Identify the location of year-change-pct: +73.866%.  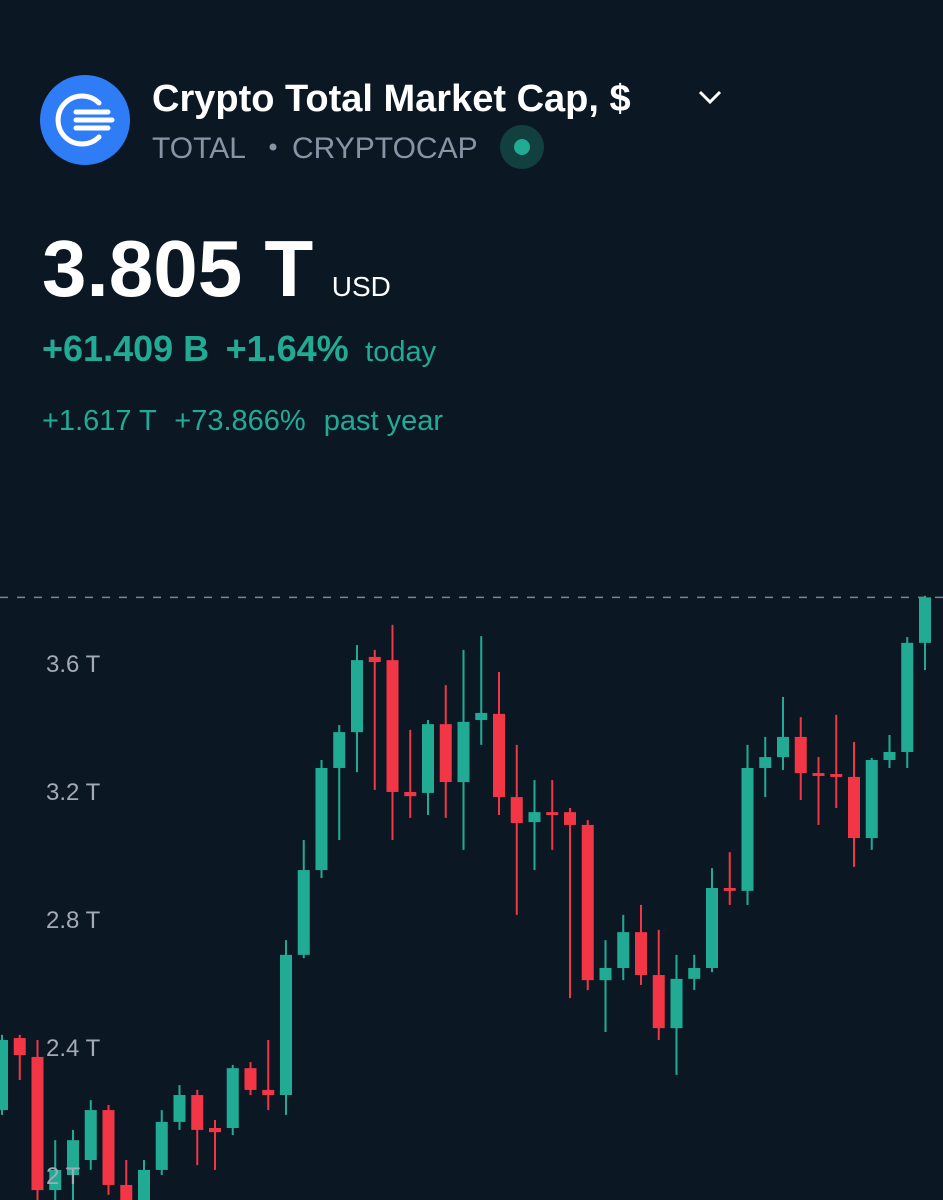
(239, 421).